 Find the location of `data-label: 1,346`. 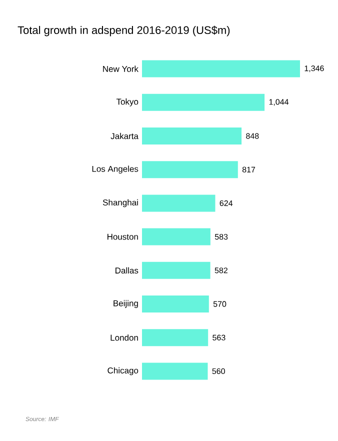

data-label: 1,346 is located at coordinates (314, 69).